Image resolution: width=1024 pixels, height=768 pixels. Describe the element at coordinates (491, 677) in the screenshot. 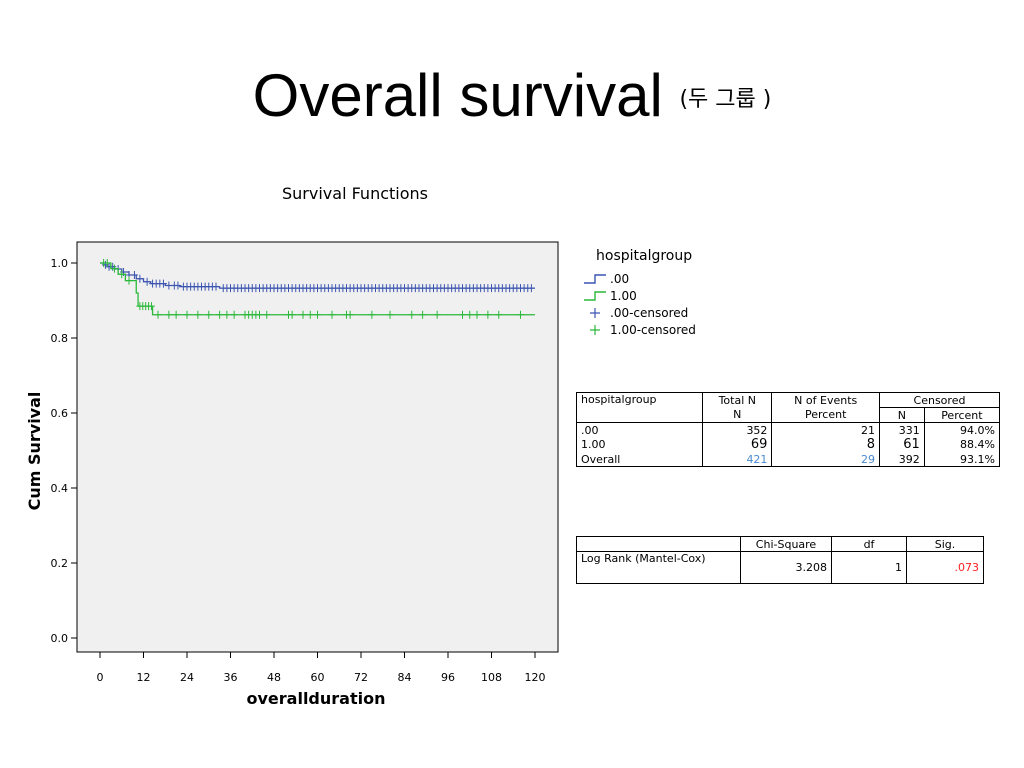

I see `x-tick-label: 108` at that location.